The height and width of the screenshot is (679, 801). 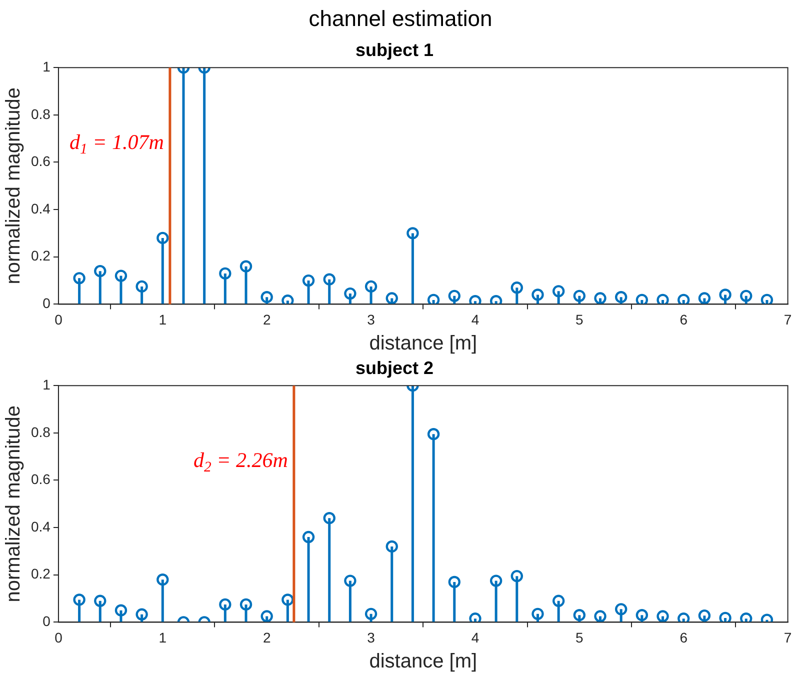 What do you see at coordinates (394, 368) in the screenshot?
I see `chart-title: subject 2` at bounding box center [394, 368].